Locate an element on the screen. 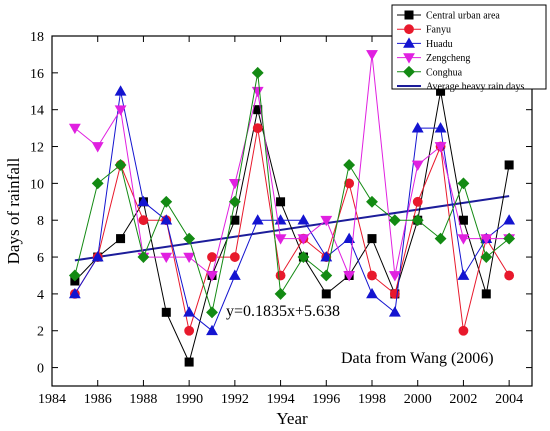 The height and width of the screenshot is (431, 550). y-tick-label: 8 is located at coordinates (40, 221).